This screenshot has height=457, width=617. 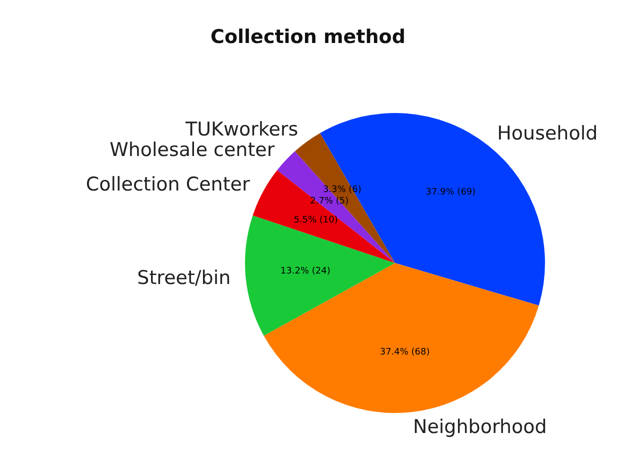 I want to click on slice-label: Household, so click(x=547, y=133).